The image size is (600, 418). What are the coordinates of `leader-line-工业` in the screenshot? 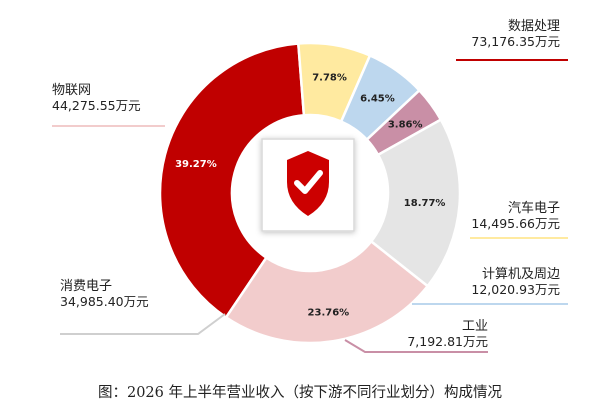 It's located at (416, 346).